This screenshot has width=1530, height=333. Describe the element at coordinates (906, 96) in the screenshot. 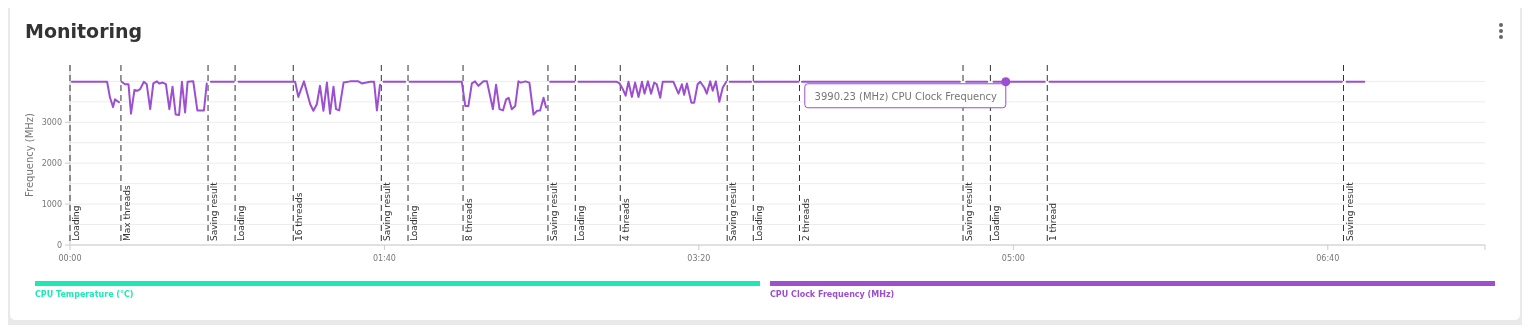

I see `annotation: 3990.23 (MHz) CPU Clock Frequency` at that location.